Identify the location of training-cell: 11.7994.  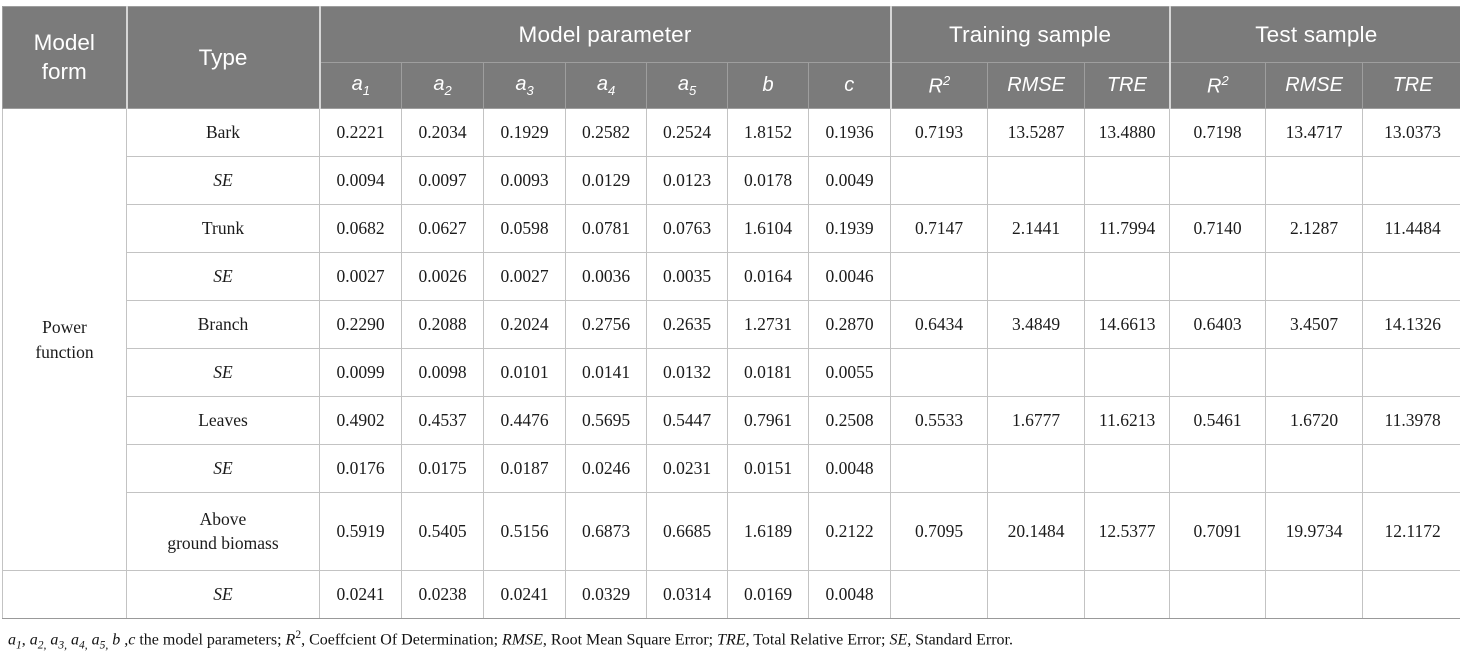
(1127, 228).